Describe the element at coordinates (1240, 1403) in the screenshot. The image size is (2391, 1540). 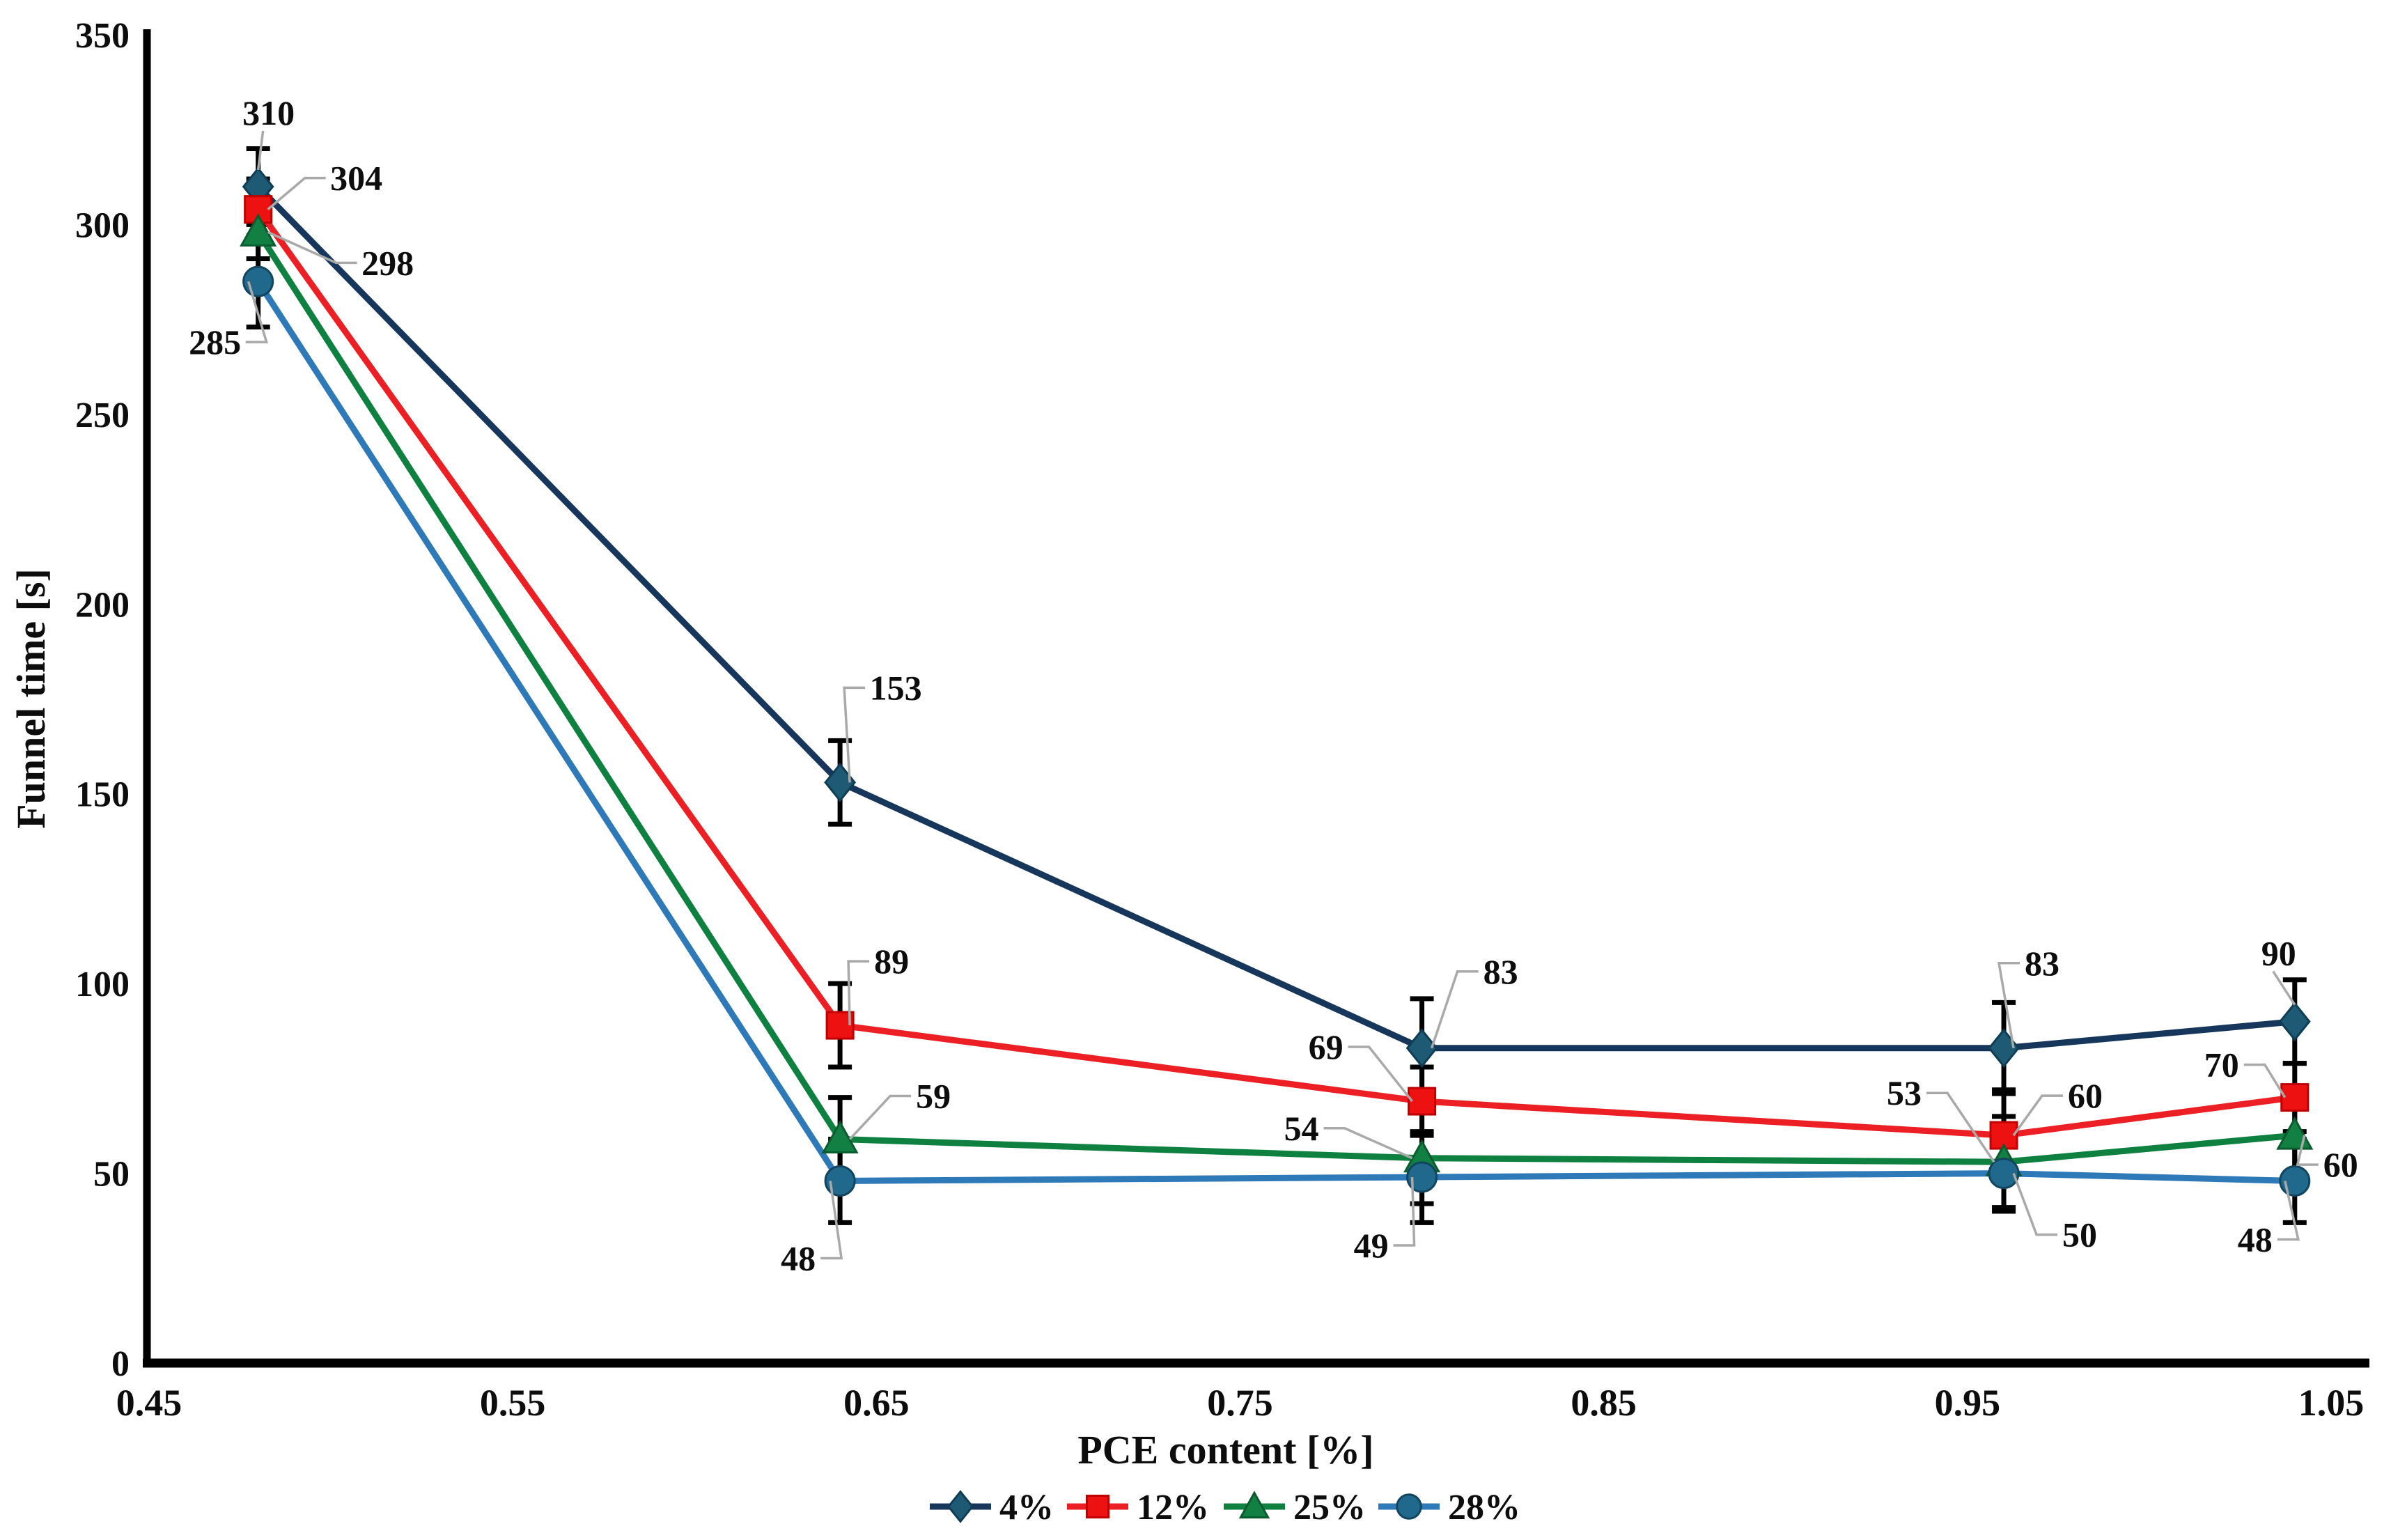
I see `x-tick-label: 0.75` at that location.